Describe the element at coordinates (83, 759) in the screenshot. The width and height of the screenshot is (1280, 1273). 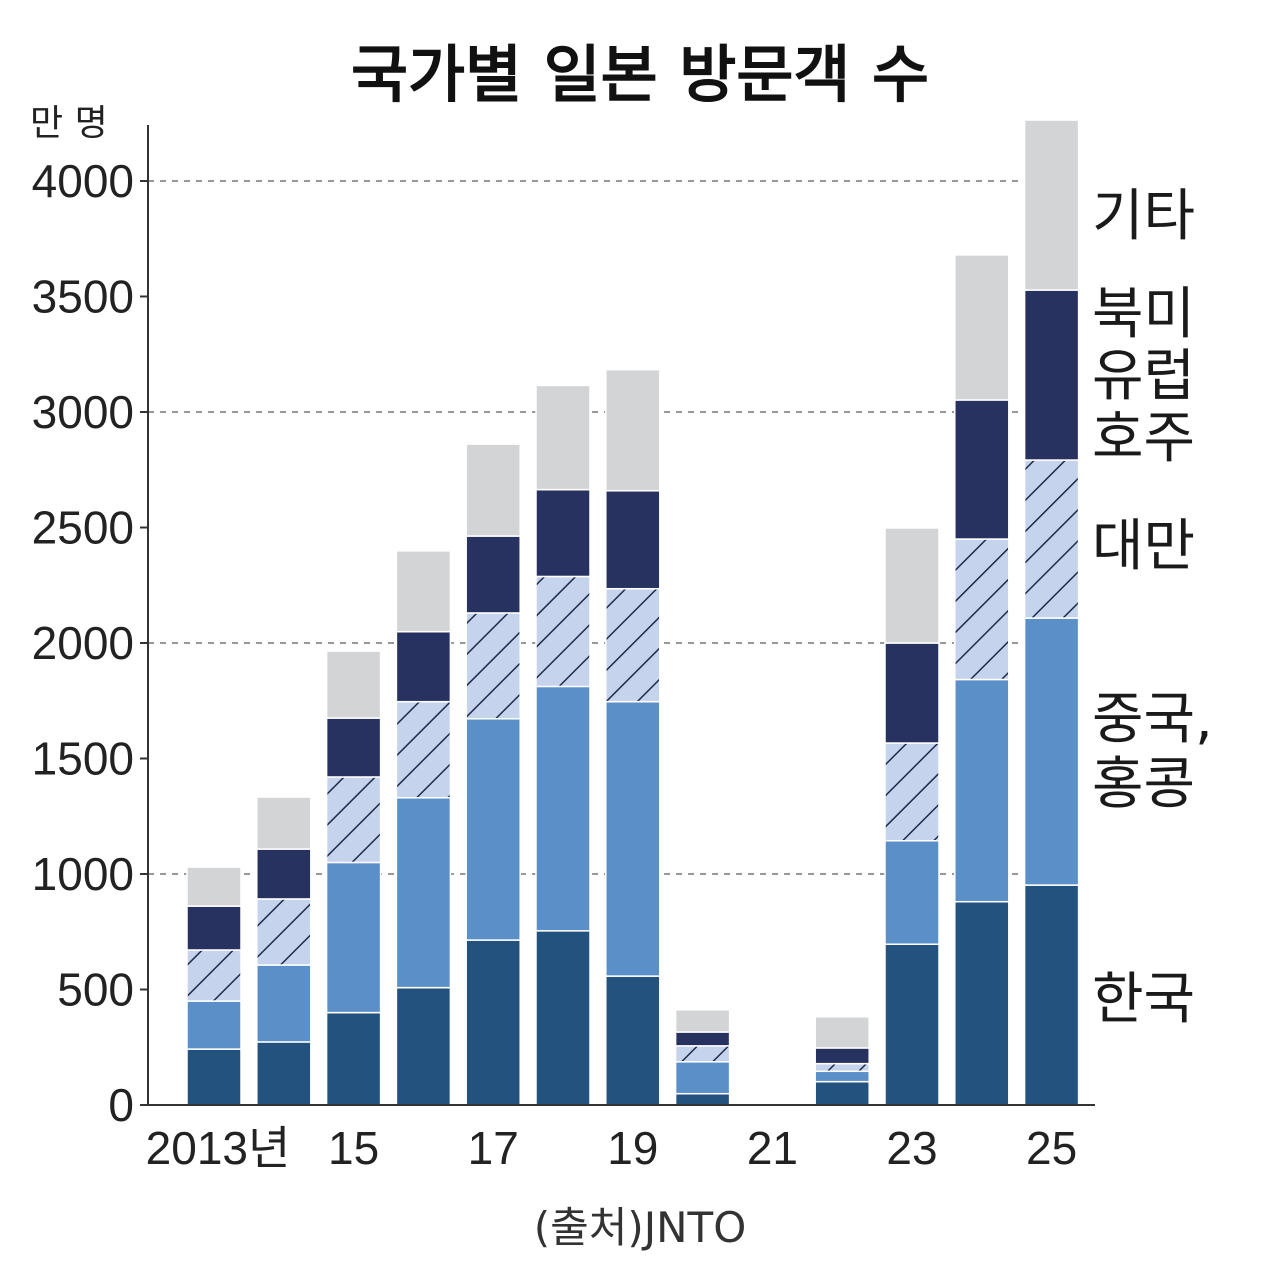
I see `y-tick-label: 1500` at that location.